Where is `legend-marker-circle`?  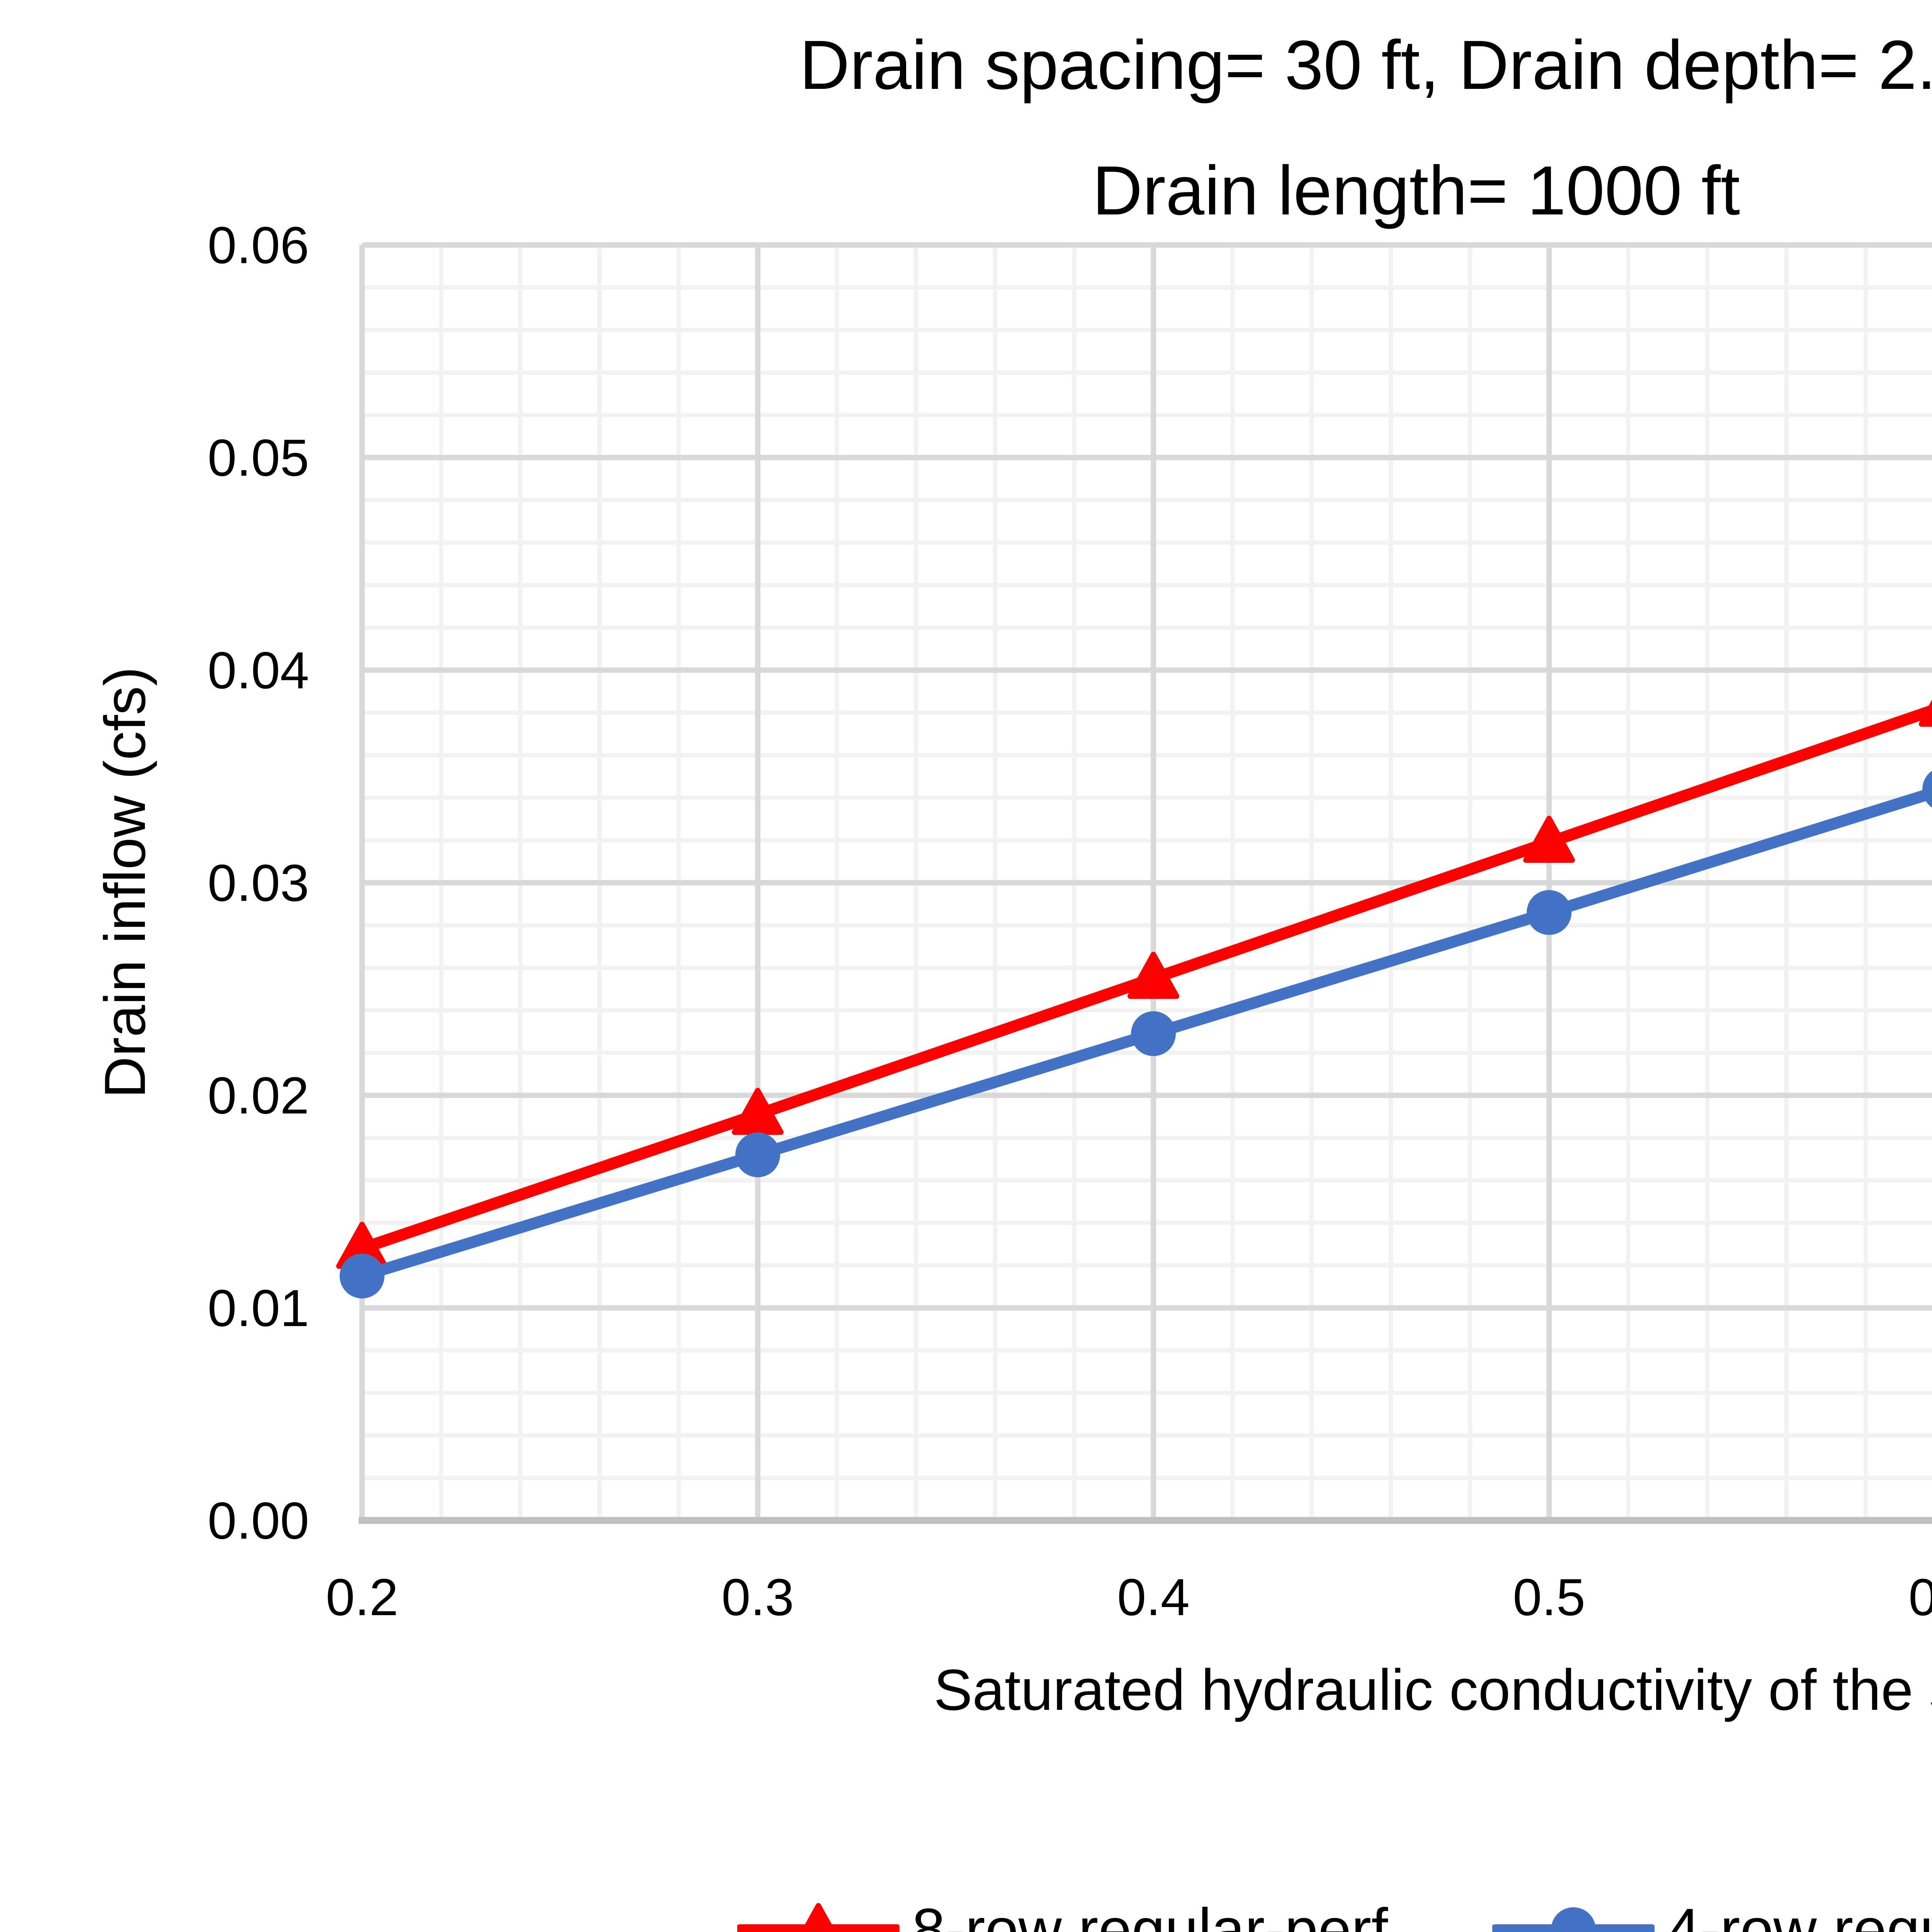 legend-marker-circle is located at coordinates (1574, 1920).